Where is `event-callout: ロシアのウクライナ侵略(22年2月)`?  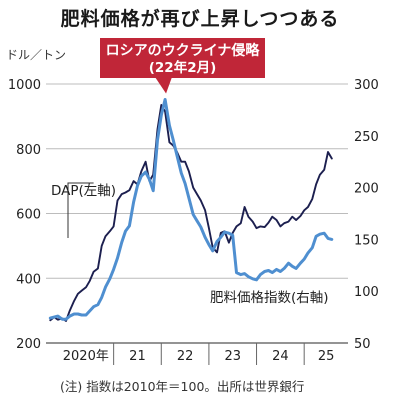
event-callout: ロシアのウクライナ侵略(22年2月) is located at coordinates (182, 66).